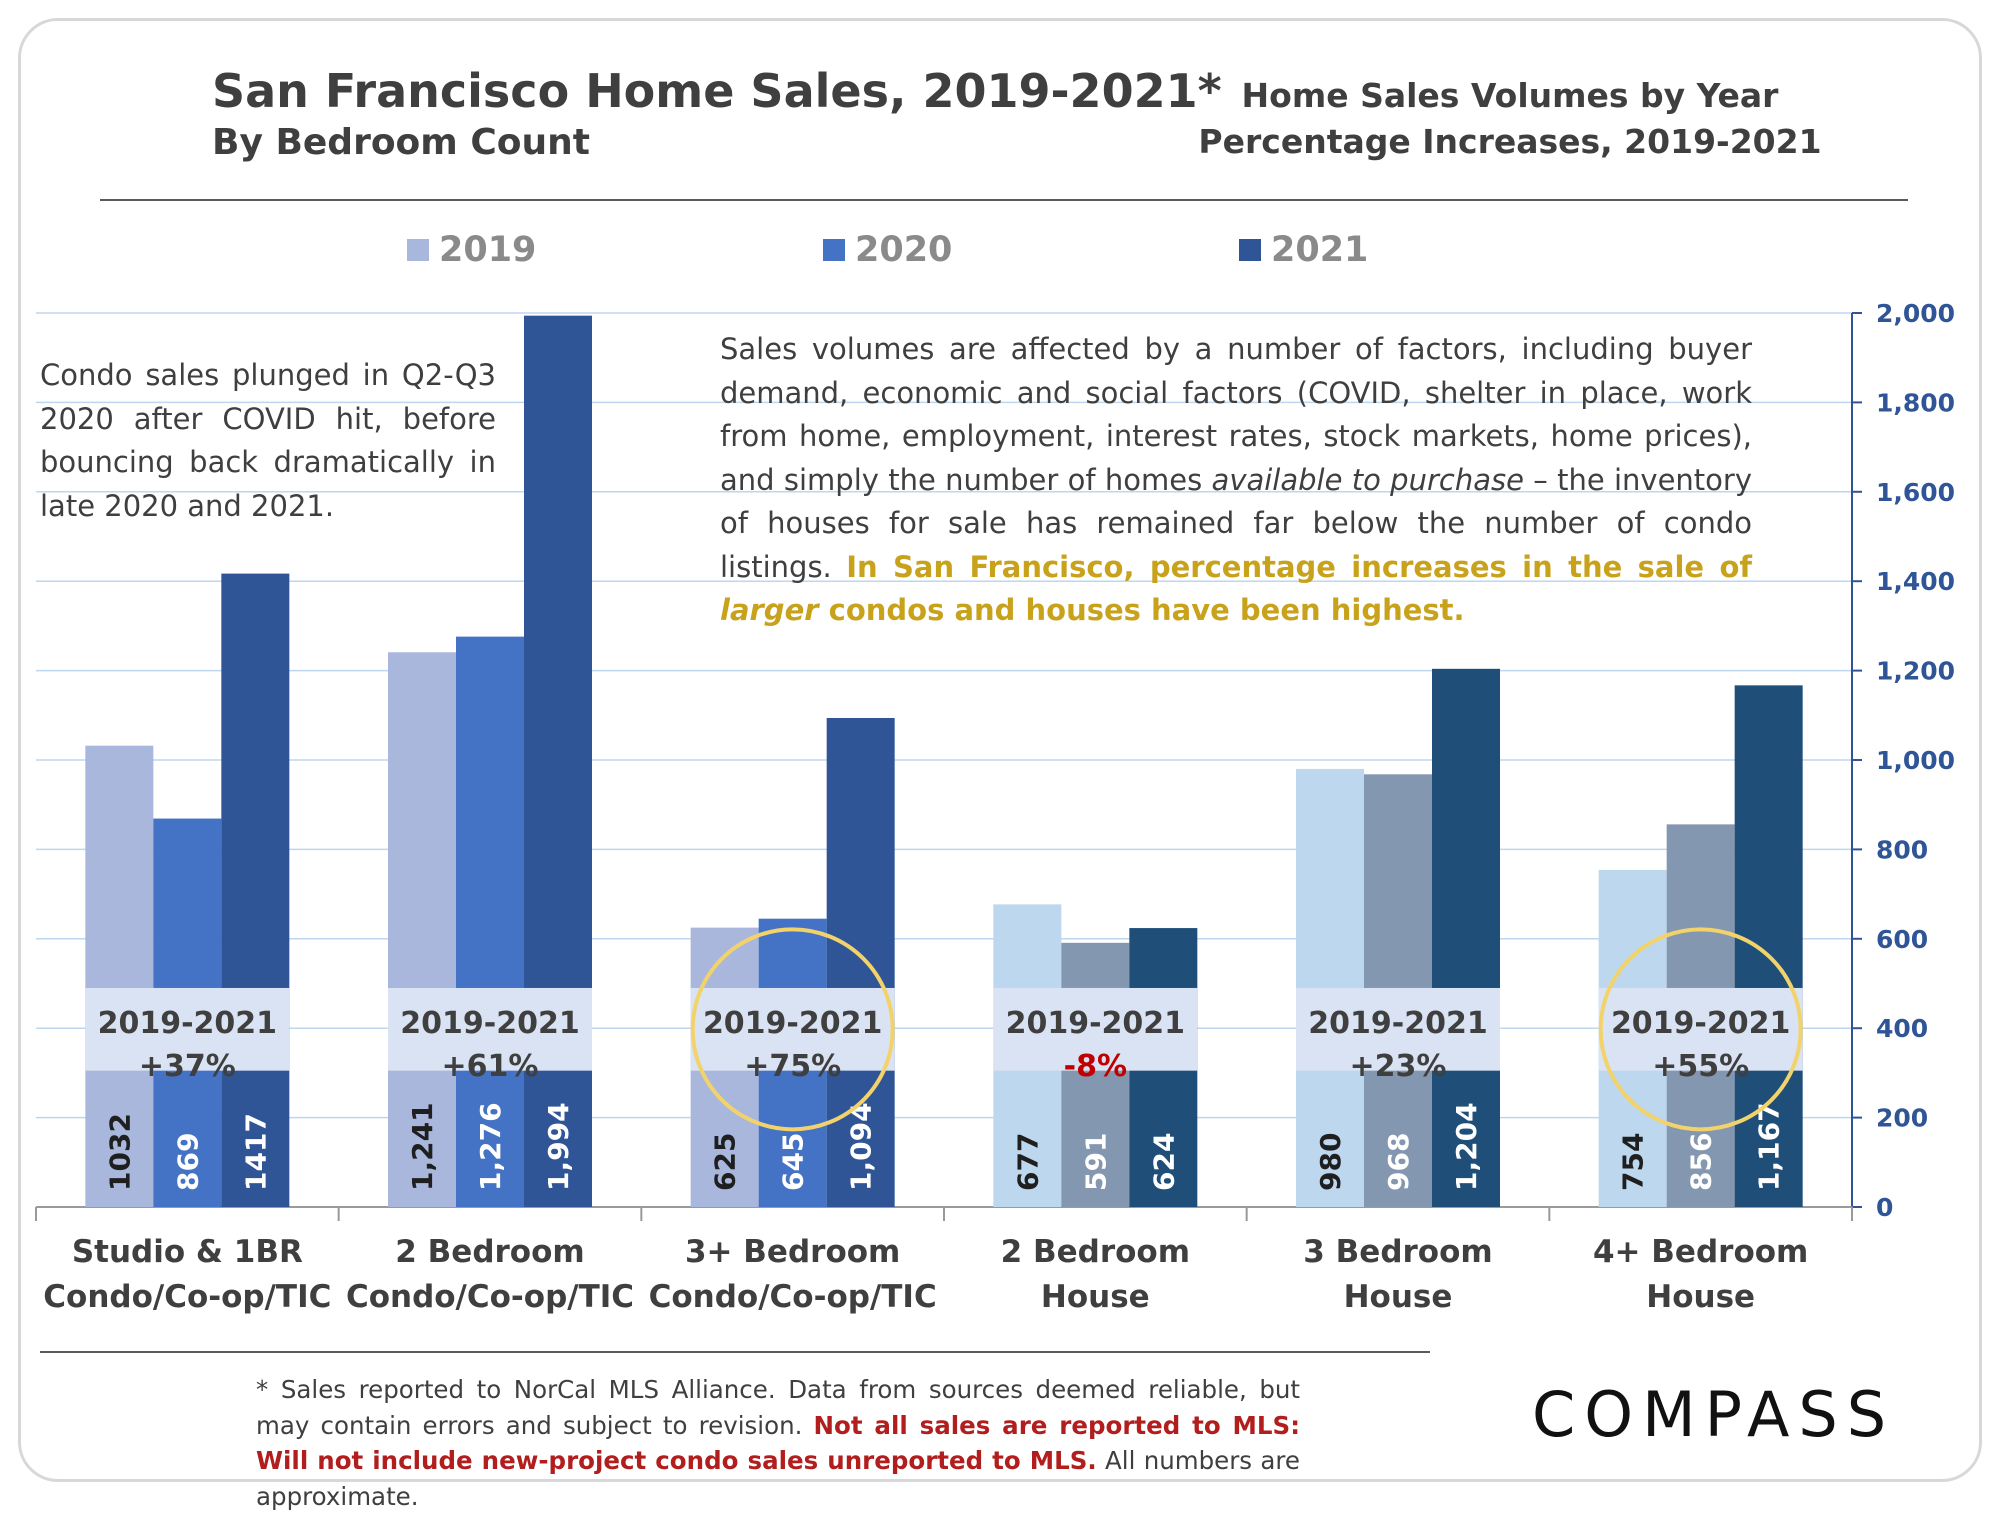 The width and height of the screenshot is (2000, 1514). Describe the element at coordinates (558, 1146) in the screenshot. I see `bar-value-label: 1,994` at that location.